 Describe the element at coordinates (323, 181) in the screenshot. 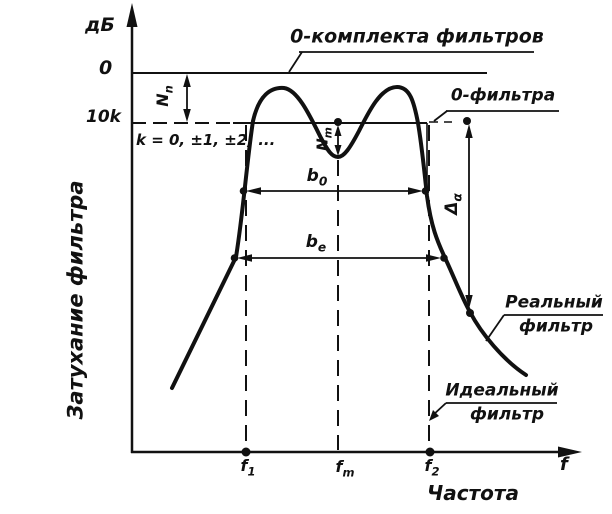

I see `b0-subscript: 0` at that location.